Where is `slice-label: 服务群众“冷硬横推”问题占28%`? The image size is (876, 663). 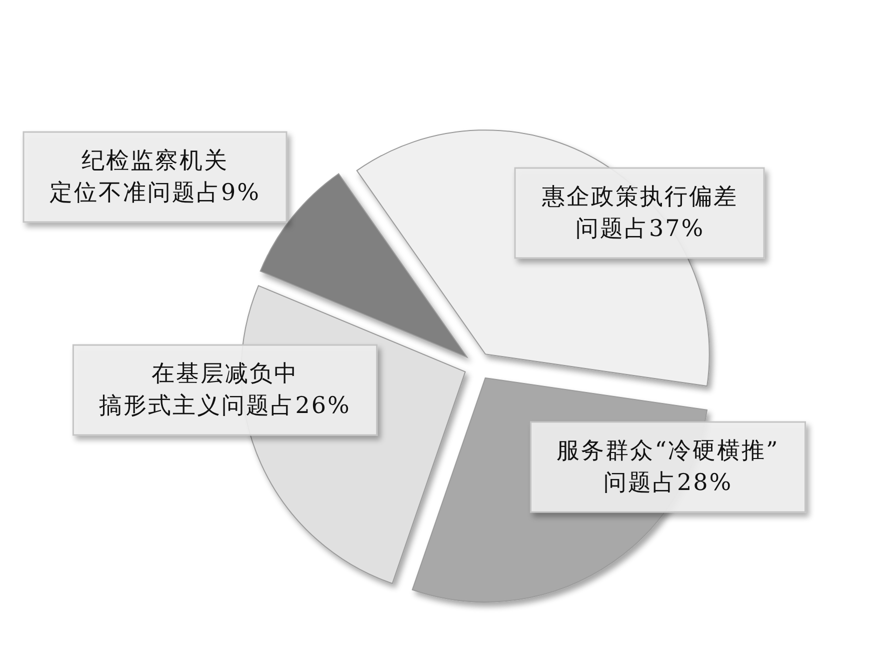
slice-label: 服务群众“冷硬横推”问题占28% is located at coordinates (668, 467).